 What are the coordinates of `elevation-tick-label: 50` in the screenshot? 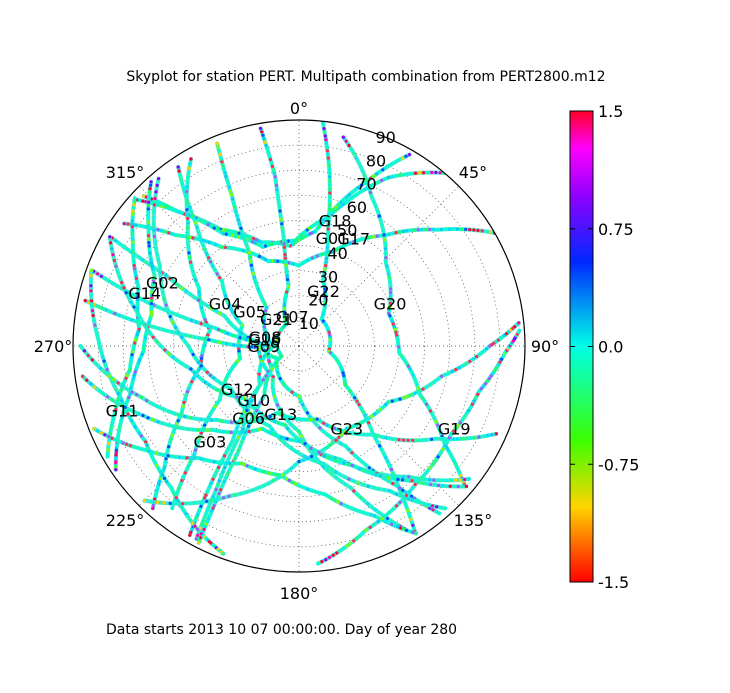 It's located at (347, 230).